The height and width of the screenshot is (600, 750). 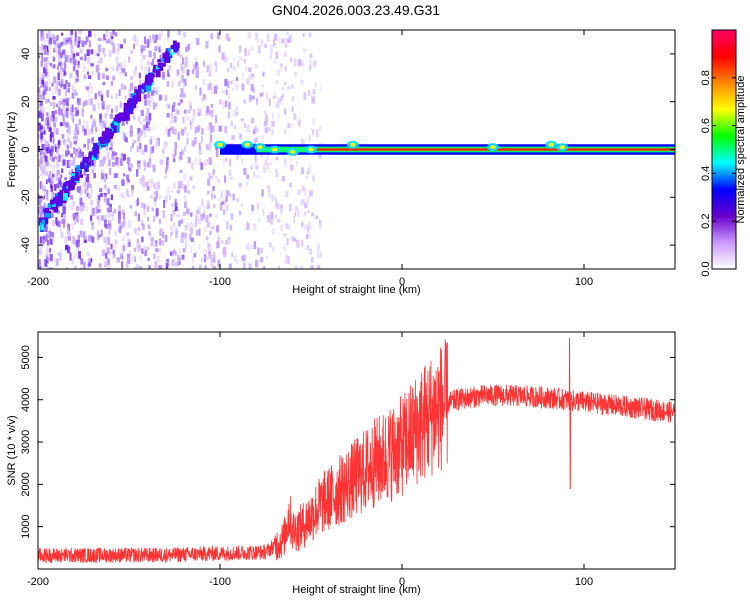 What do you see at coordinates (706, 221) in the screenshot?
I see `colorbar-tick-label: 0.2` at bounding box center [706, 221].